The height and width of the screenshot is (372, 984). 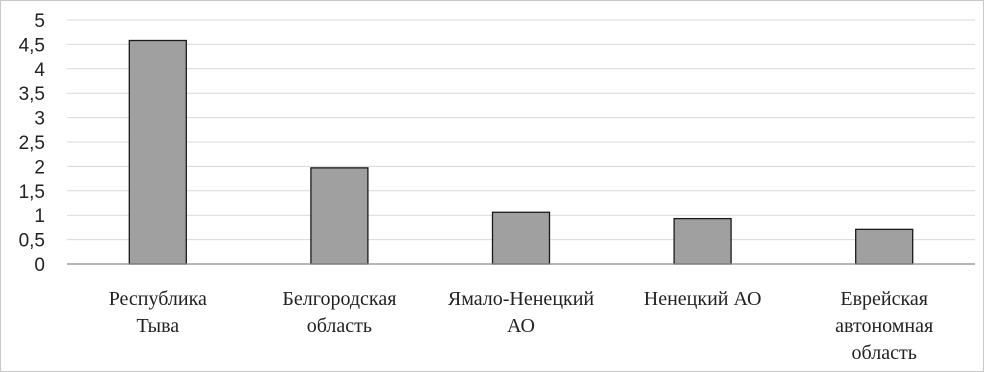 I want to click on y-tick-label: 2,5, so click(x=32, y=143).